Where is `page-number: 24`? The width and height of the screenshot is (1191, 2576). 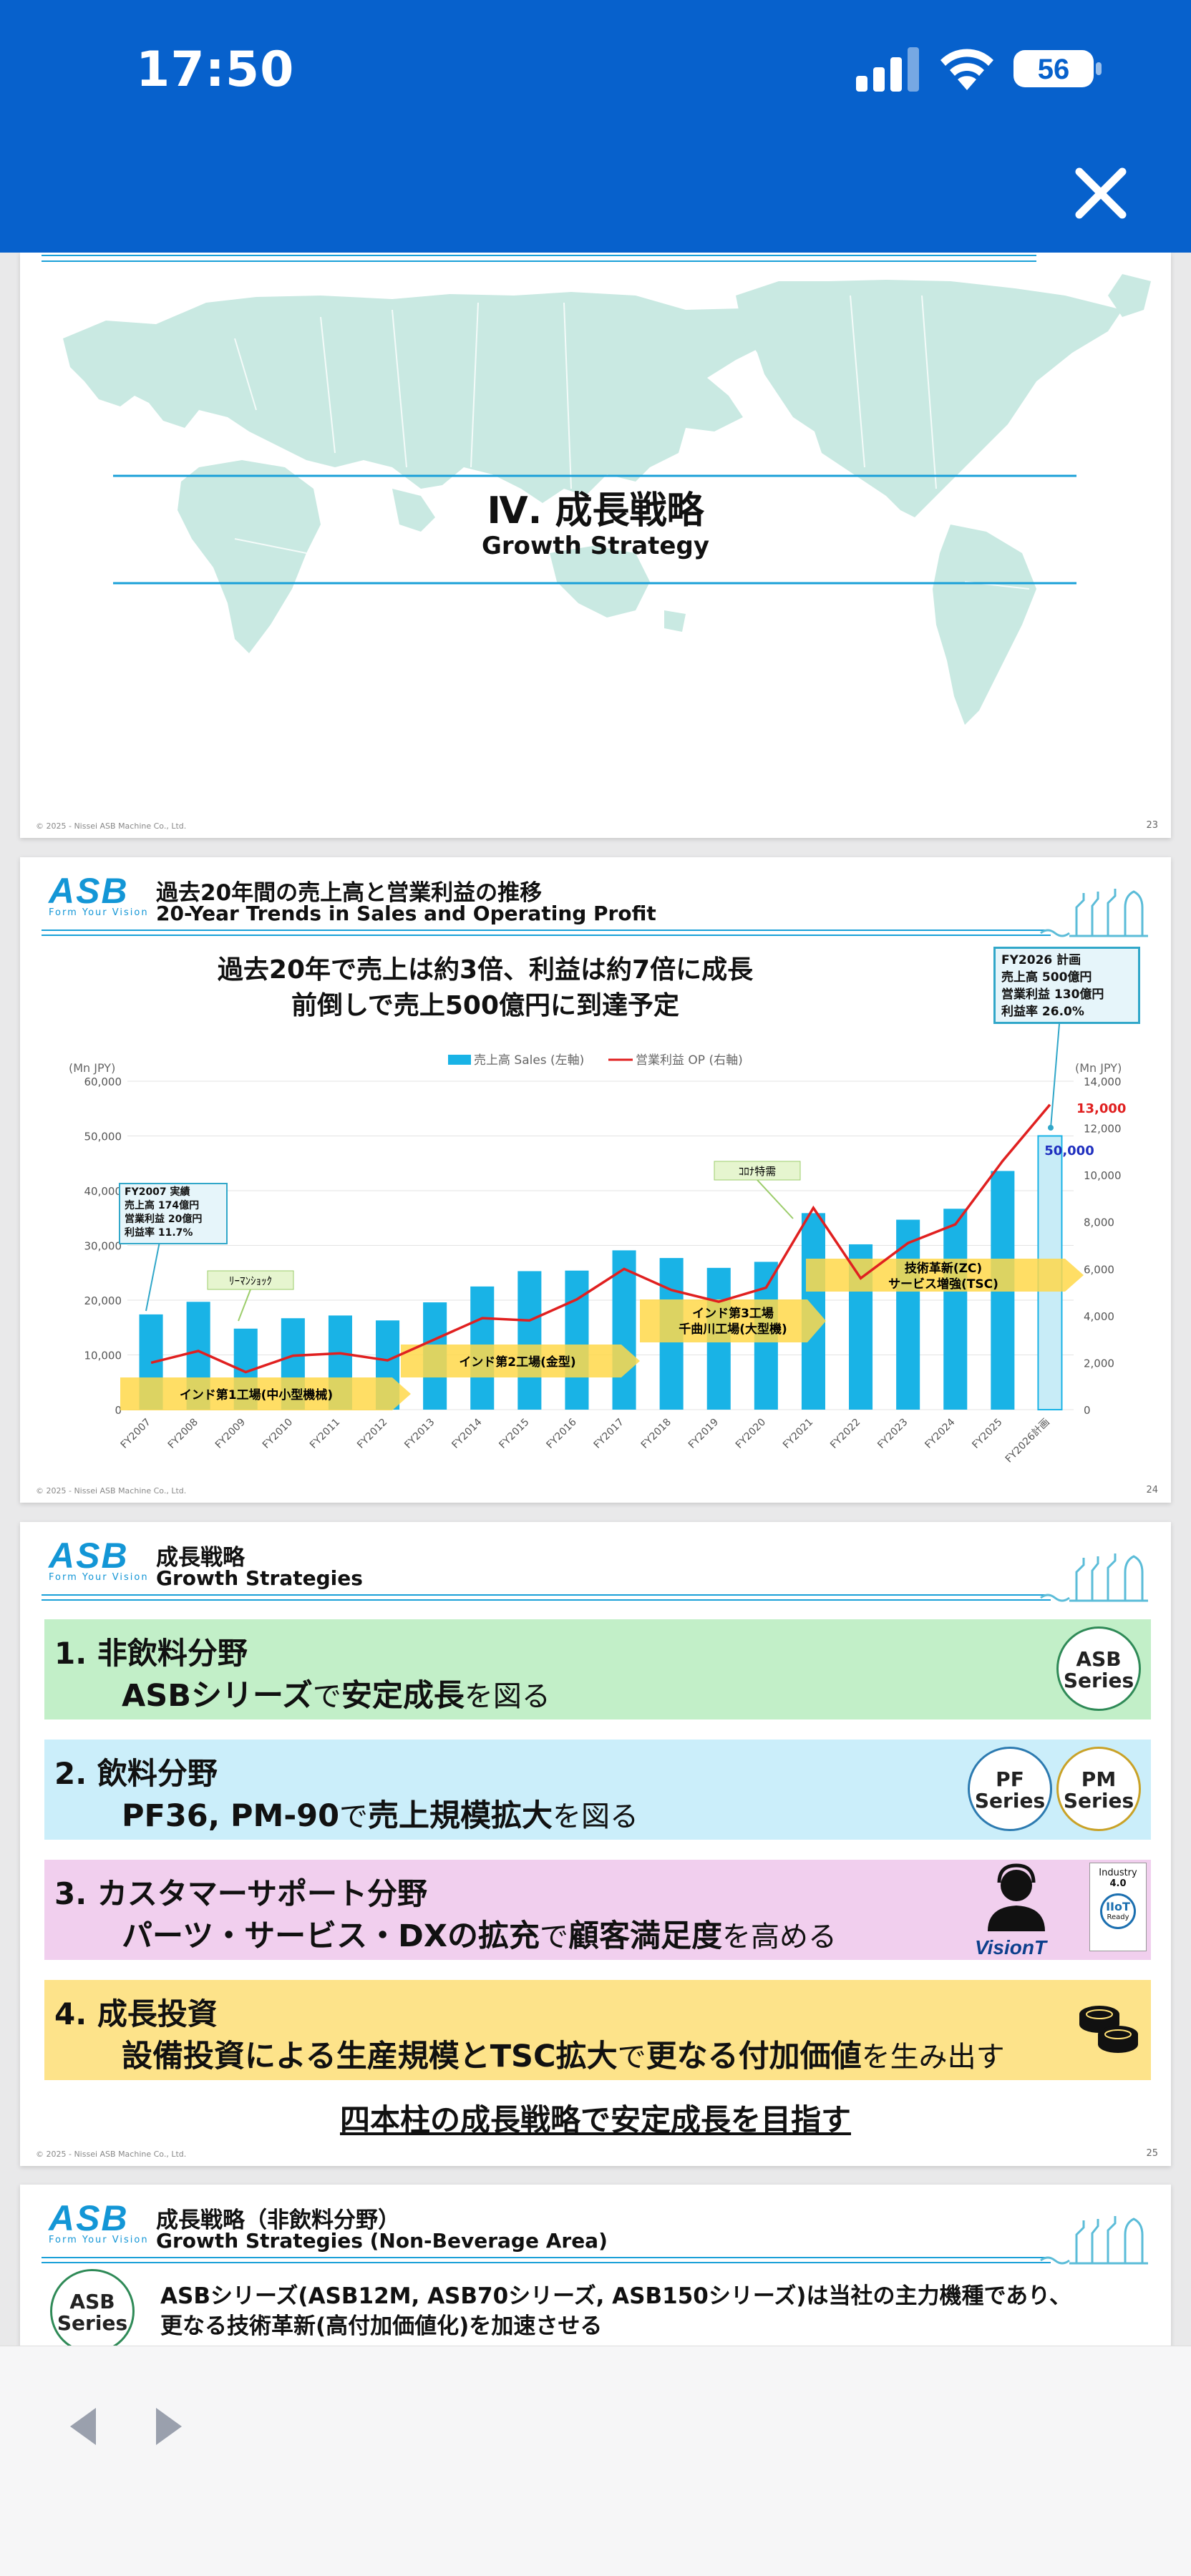 page-number: 24 is located at coordinates (1152, 1490).